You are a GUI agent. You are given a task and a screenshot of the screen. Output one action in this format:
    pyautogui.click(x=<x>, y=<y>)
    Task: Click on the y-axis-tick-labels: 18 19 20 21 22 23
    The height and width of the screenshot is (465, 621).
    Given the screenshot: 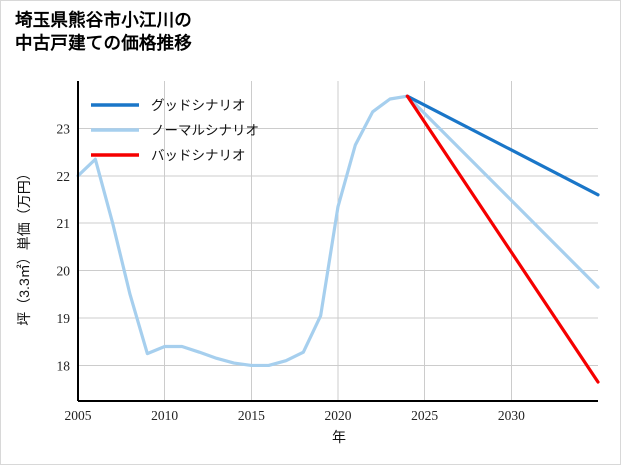 What is the action you would take?
    pyautogui.click(x=64, y=247)
    